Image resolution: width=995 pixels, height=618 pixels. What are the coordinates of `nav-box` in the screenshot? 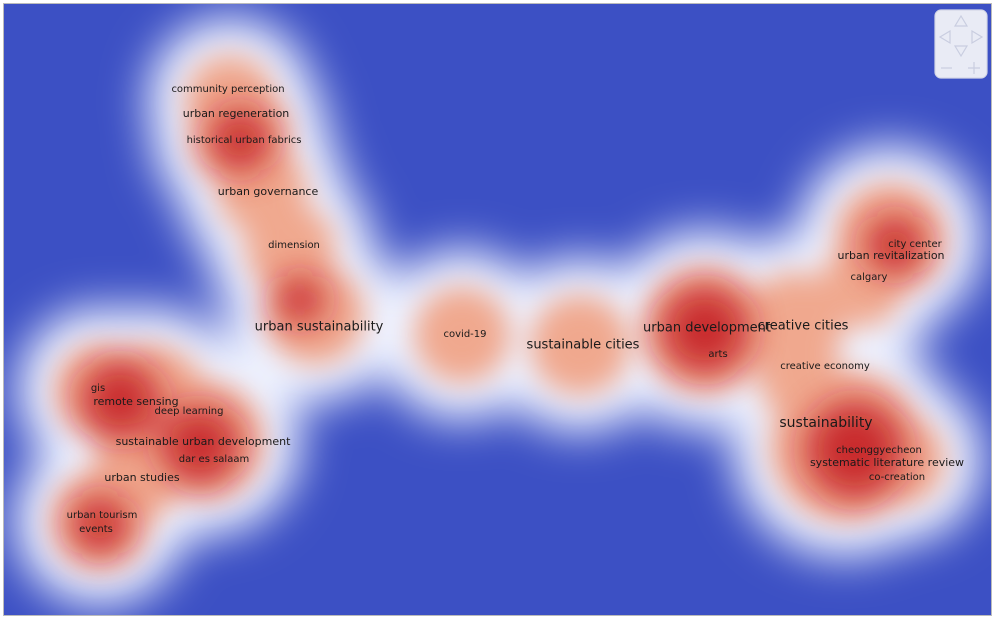 It's located at (961, 44).